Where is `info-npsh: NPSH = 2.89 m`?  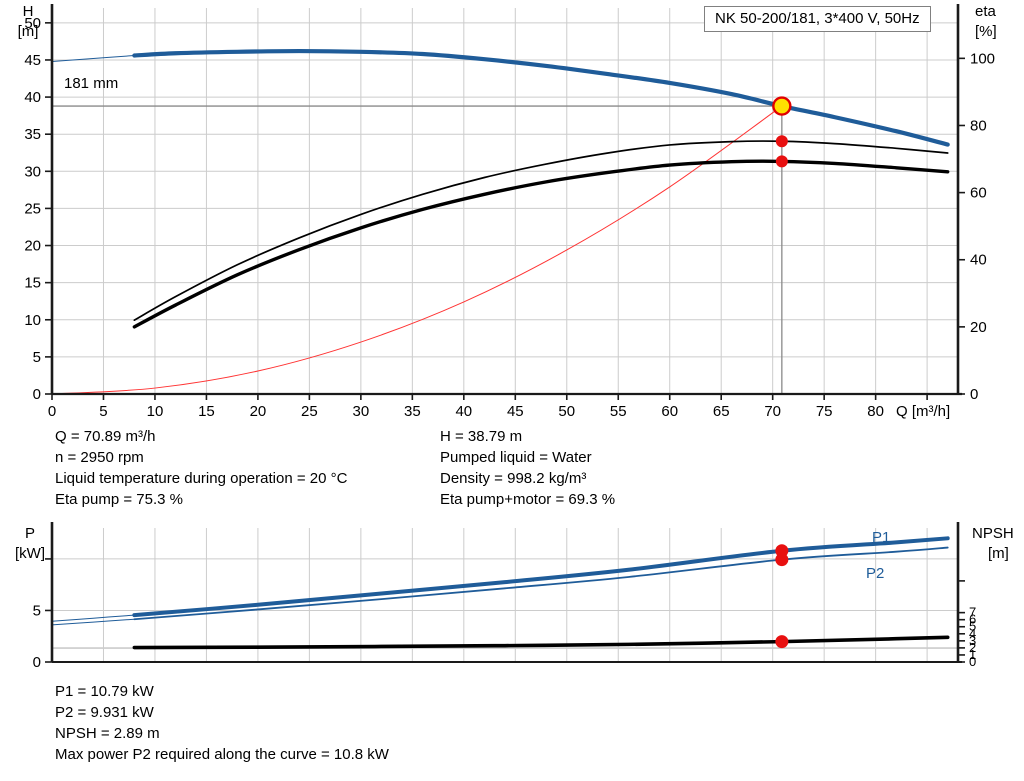
info-npsh: NPSH = 2.89 m is located at coordinates (107, 733).